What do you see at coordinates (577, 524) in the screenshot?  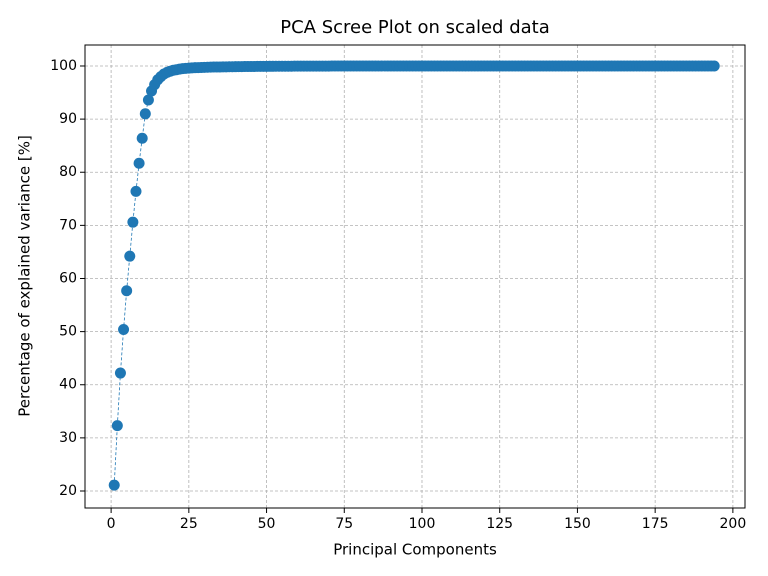 I see `x-tick-label: 150` at bounding box center [577, 524].